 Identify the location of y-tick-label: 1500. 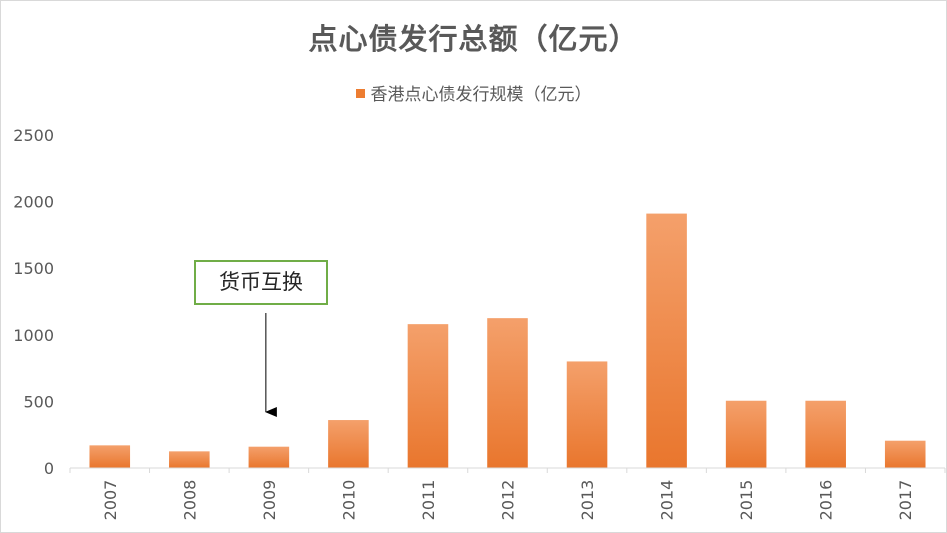
(33, 268).